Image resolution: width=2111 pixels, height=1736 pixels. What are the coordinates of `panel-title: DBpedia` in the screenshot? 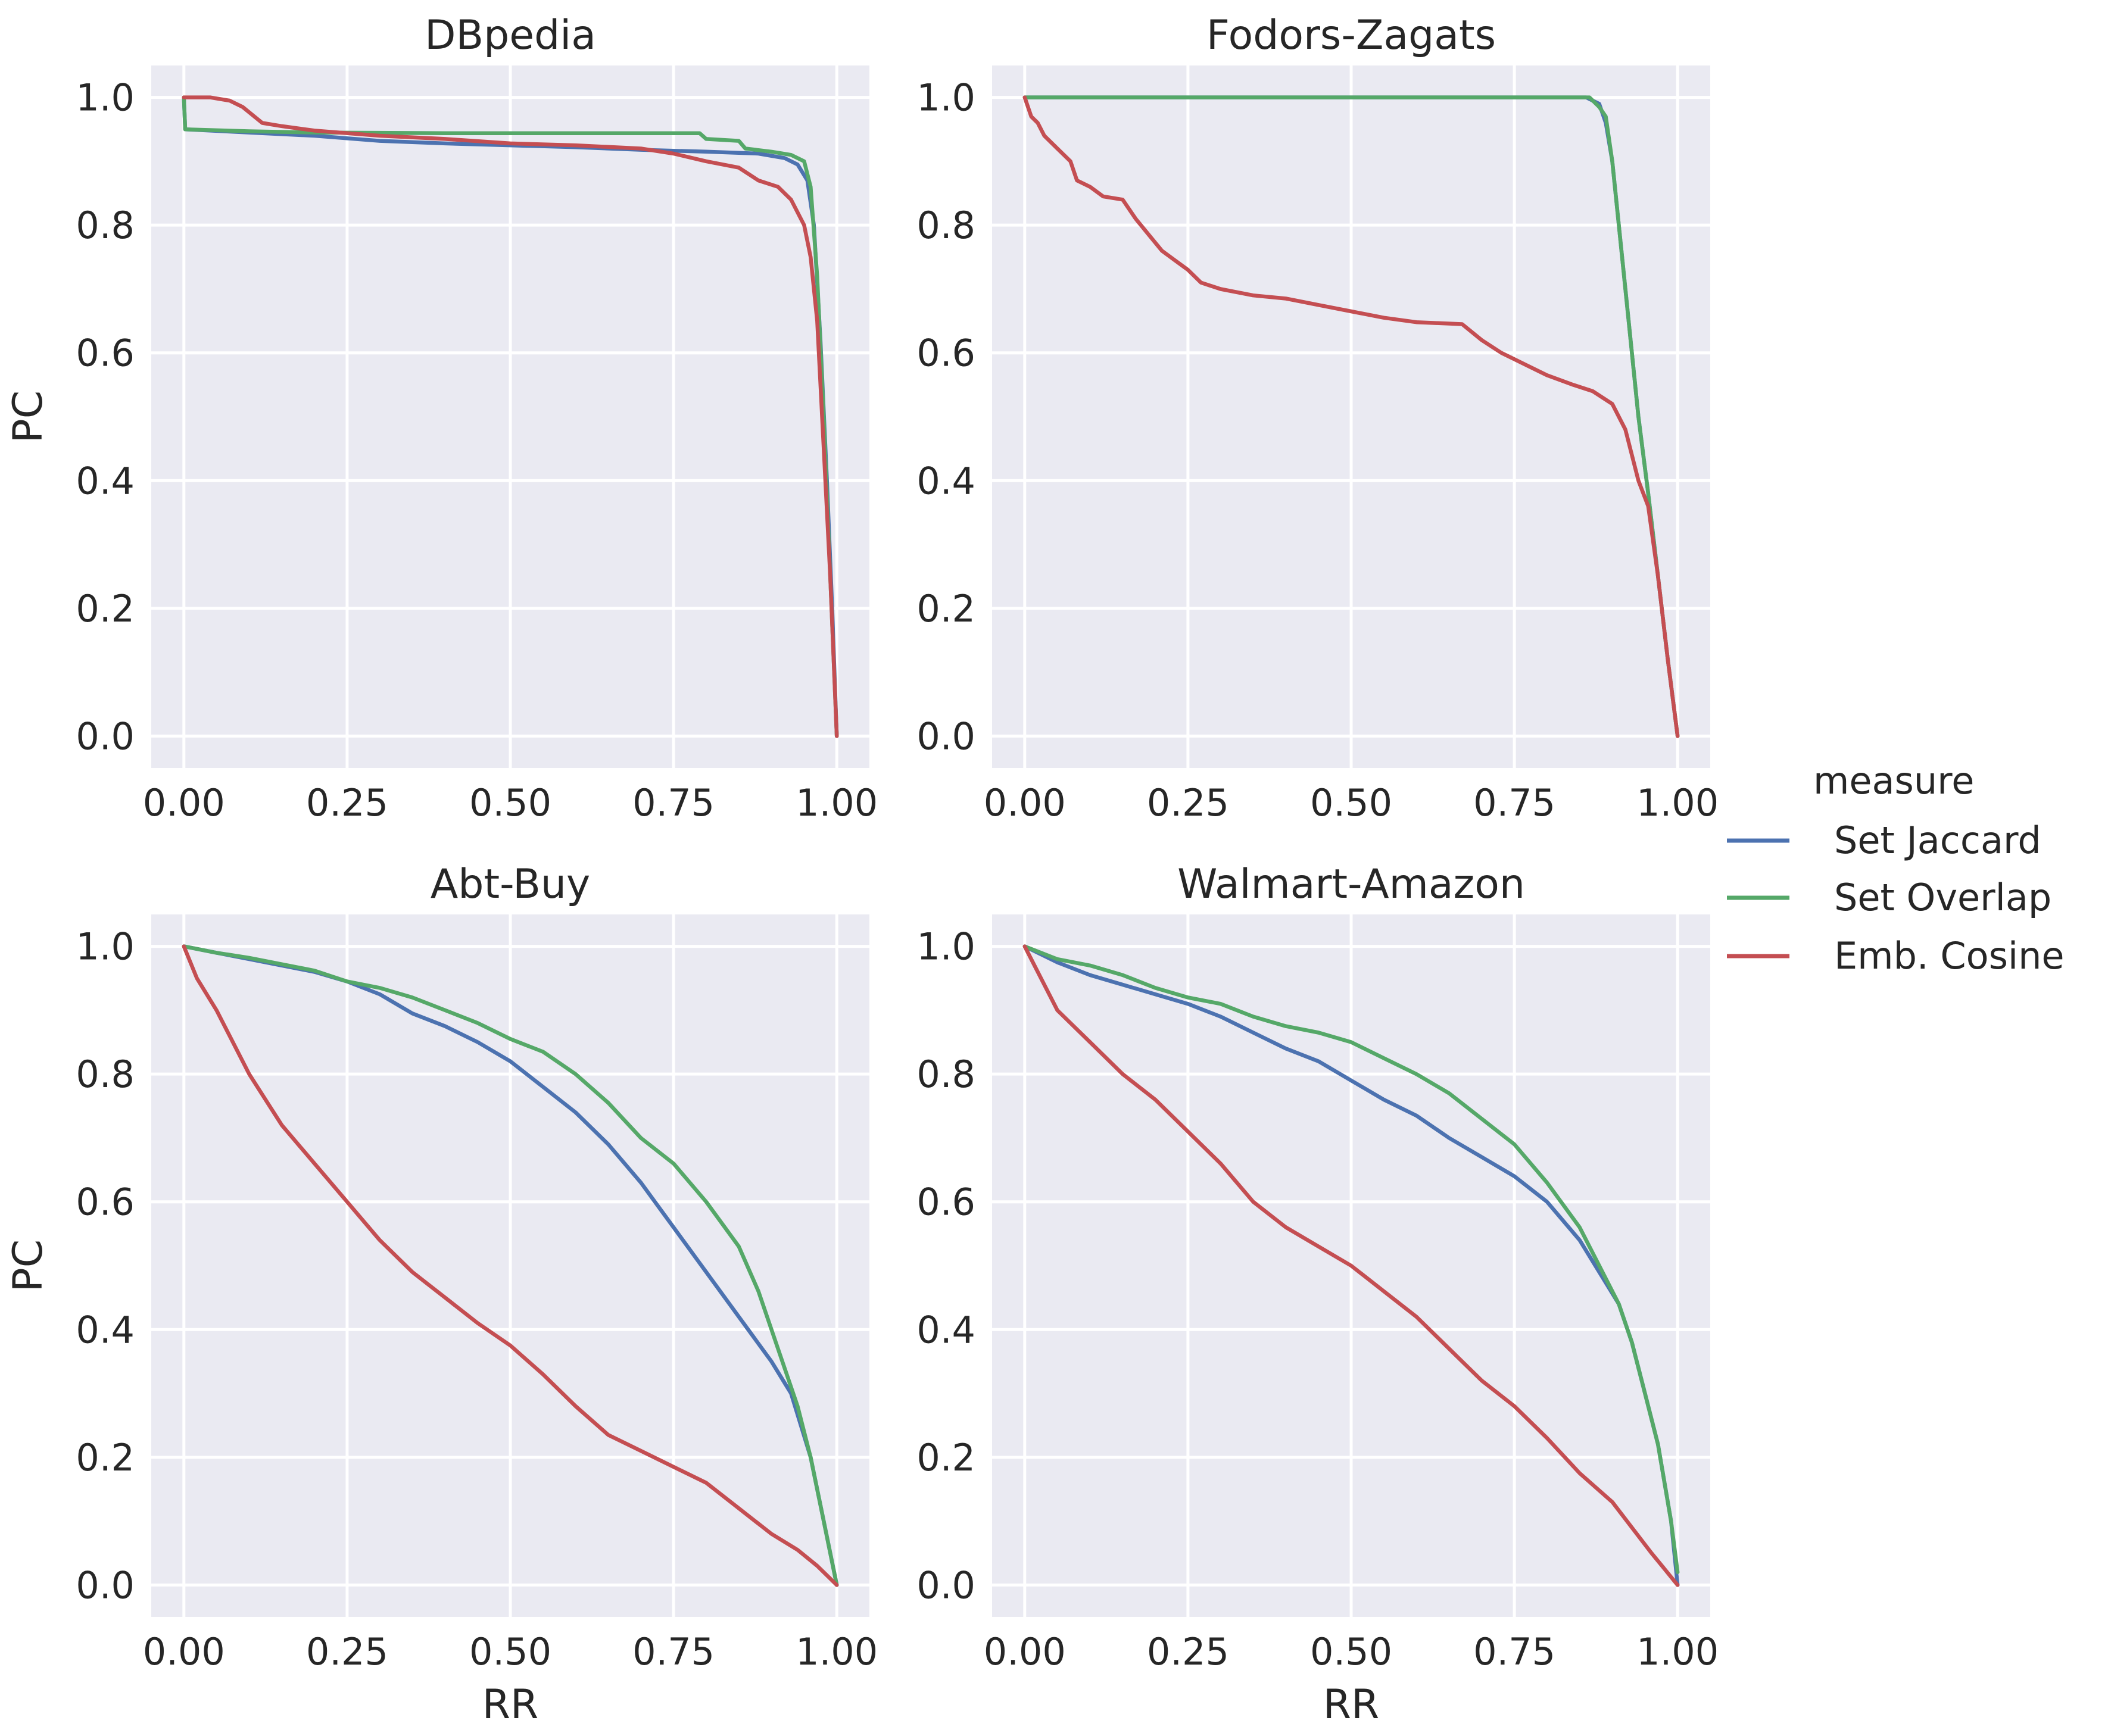 It's located at (510, 35).